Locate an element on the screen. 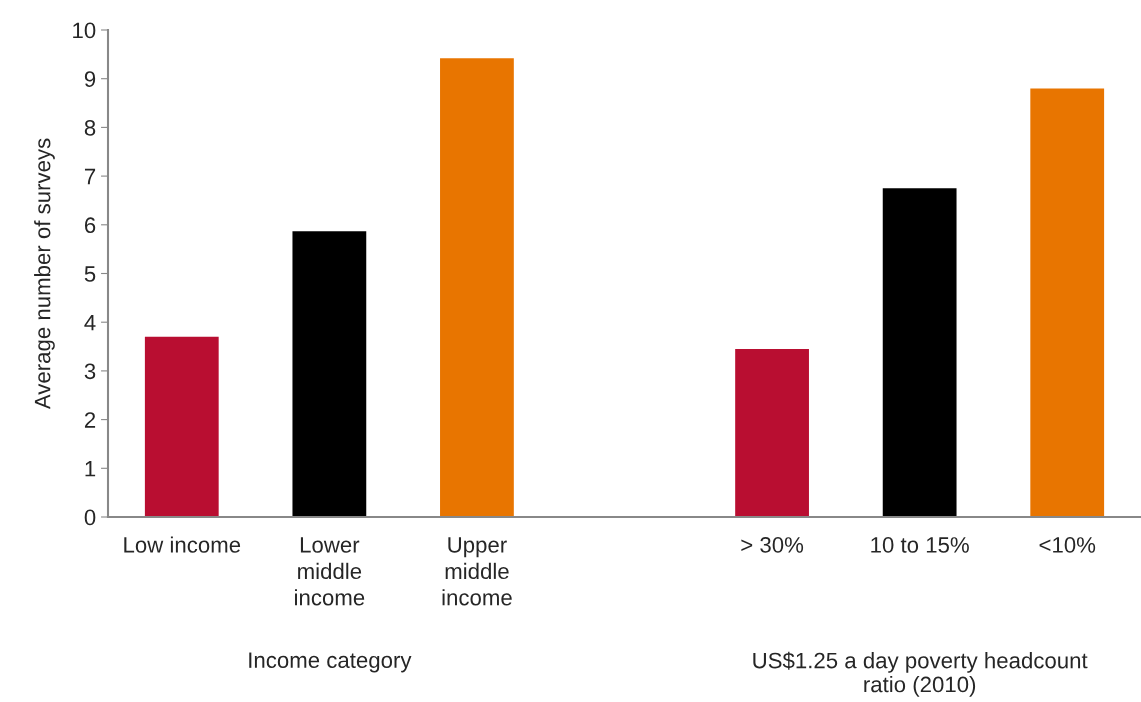 This screenshot has height=702, width=1141. y-axis-title: Average number of surveys is located at coordinates (44, 274).